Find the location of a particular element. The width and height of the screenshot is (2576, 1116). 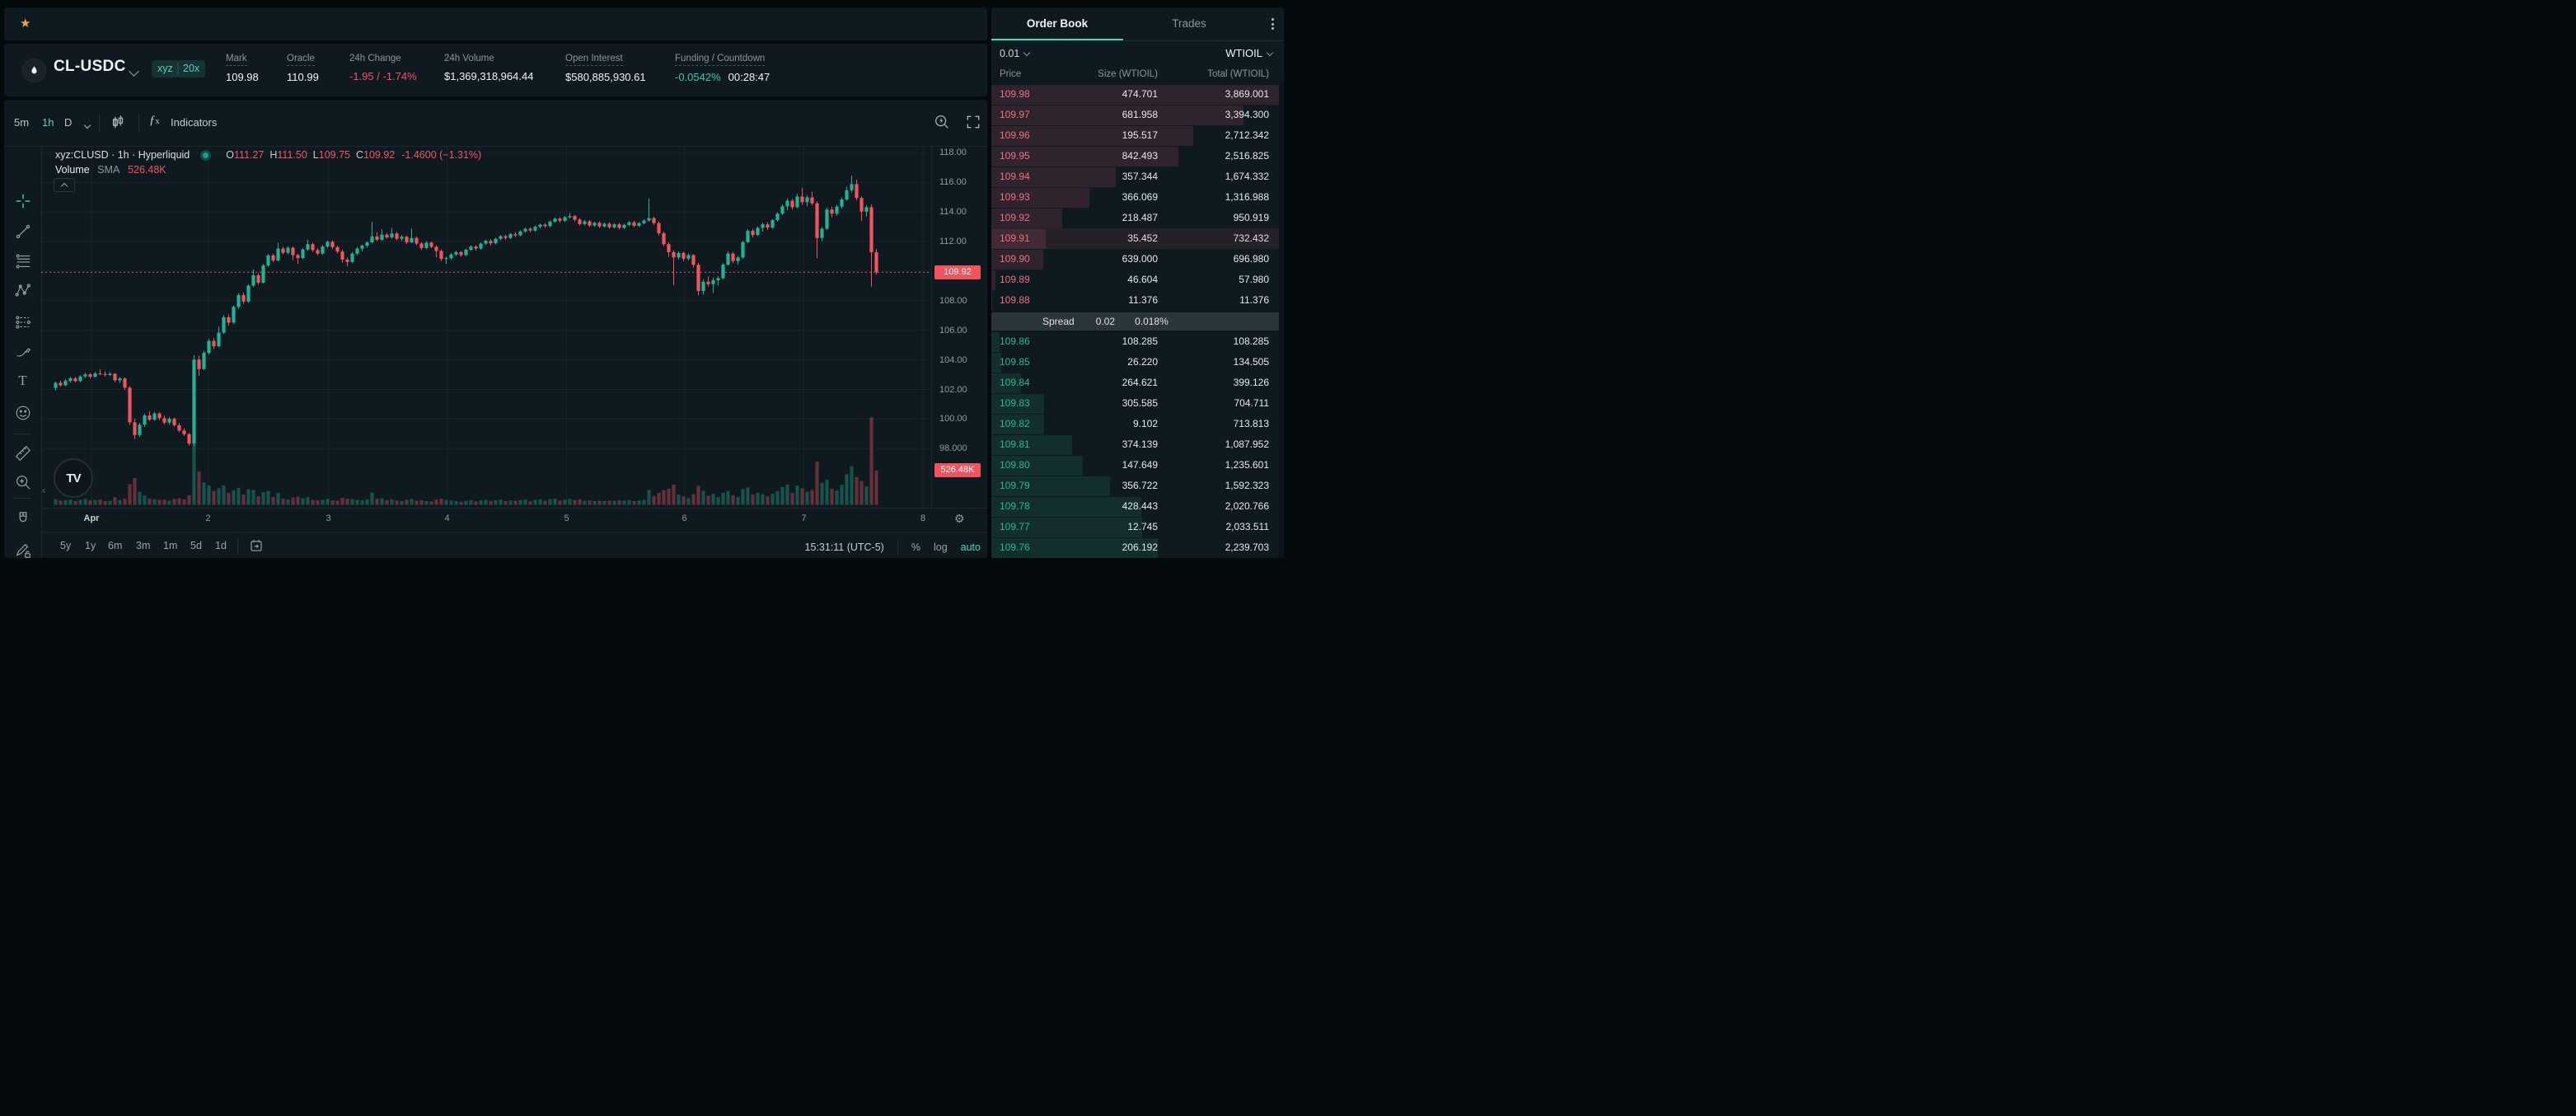

legend-close: 109.92 is located at coordinates (379, 155).